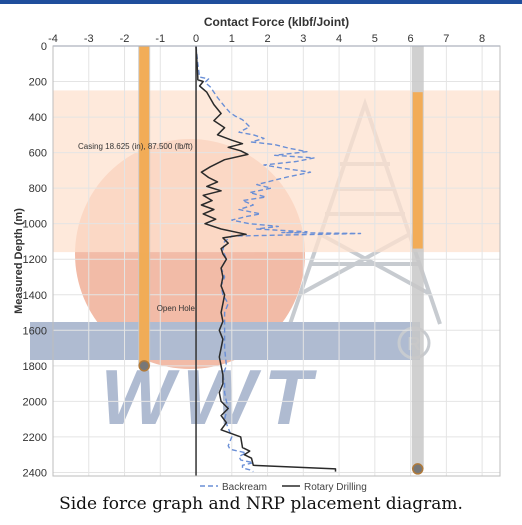 Image resolution: width=522 pixels, height=525 pixels. I want to click on legend-label: Rotary Drilling, so click(335, 487).